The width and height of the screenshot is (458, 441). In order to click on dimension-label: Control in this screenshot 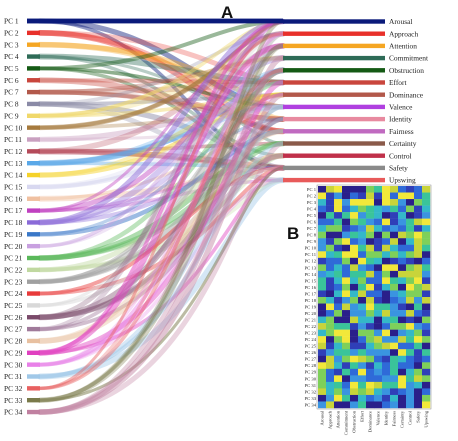, I will do `click(400, 155)`.